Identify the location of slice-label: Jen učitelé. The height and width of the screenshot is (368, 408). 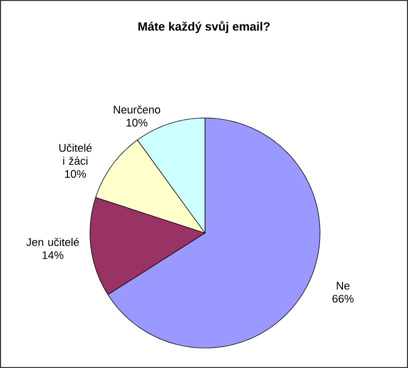
(52, 242).